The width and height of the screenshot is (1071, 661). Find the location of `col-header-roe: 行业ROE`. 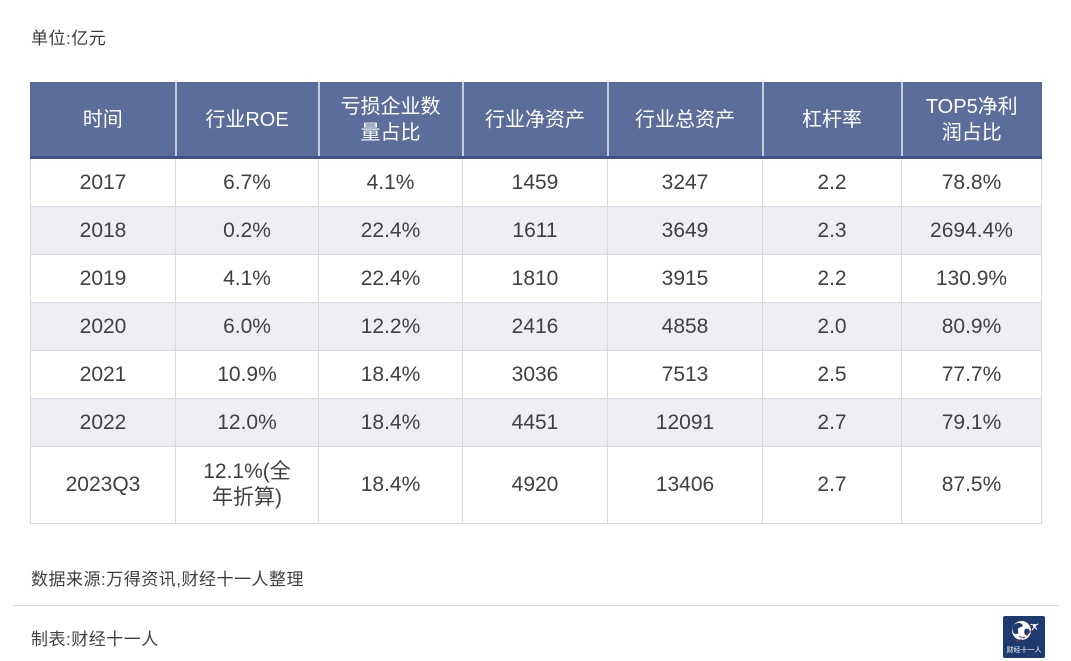

col-header-roe: 行业ROE is located at coordinates (247, 120).